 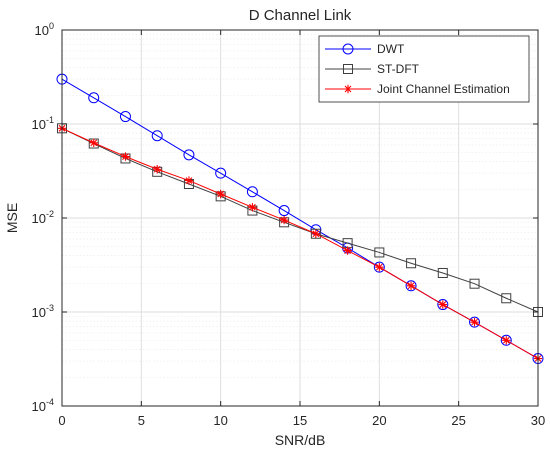 What do you see at coordinates (424, 69) in the screenshot?
I see `legend: DWT ST-DFT Joint Channel Estimation` at bounding box center [424, 69].